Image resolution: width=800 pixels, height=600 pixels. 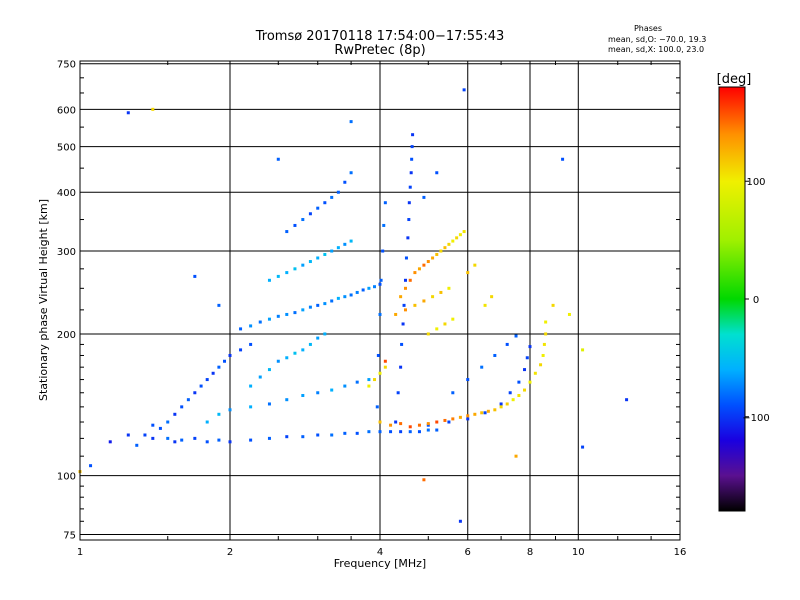 What do you see at coordinates (530, 552) in the screenshot?
I see `x-tick-label: 8` at bounding box center [530, 552].